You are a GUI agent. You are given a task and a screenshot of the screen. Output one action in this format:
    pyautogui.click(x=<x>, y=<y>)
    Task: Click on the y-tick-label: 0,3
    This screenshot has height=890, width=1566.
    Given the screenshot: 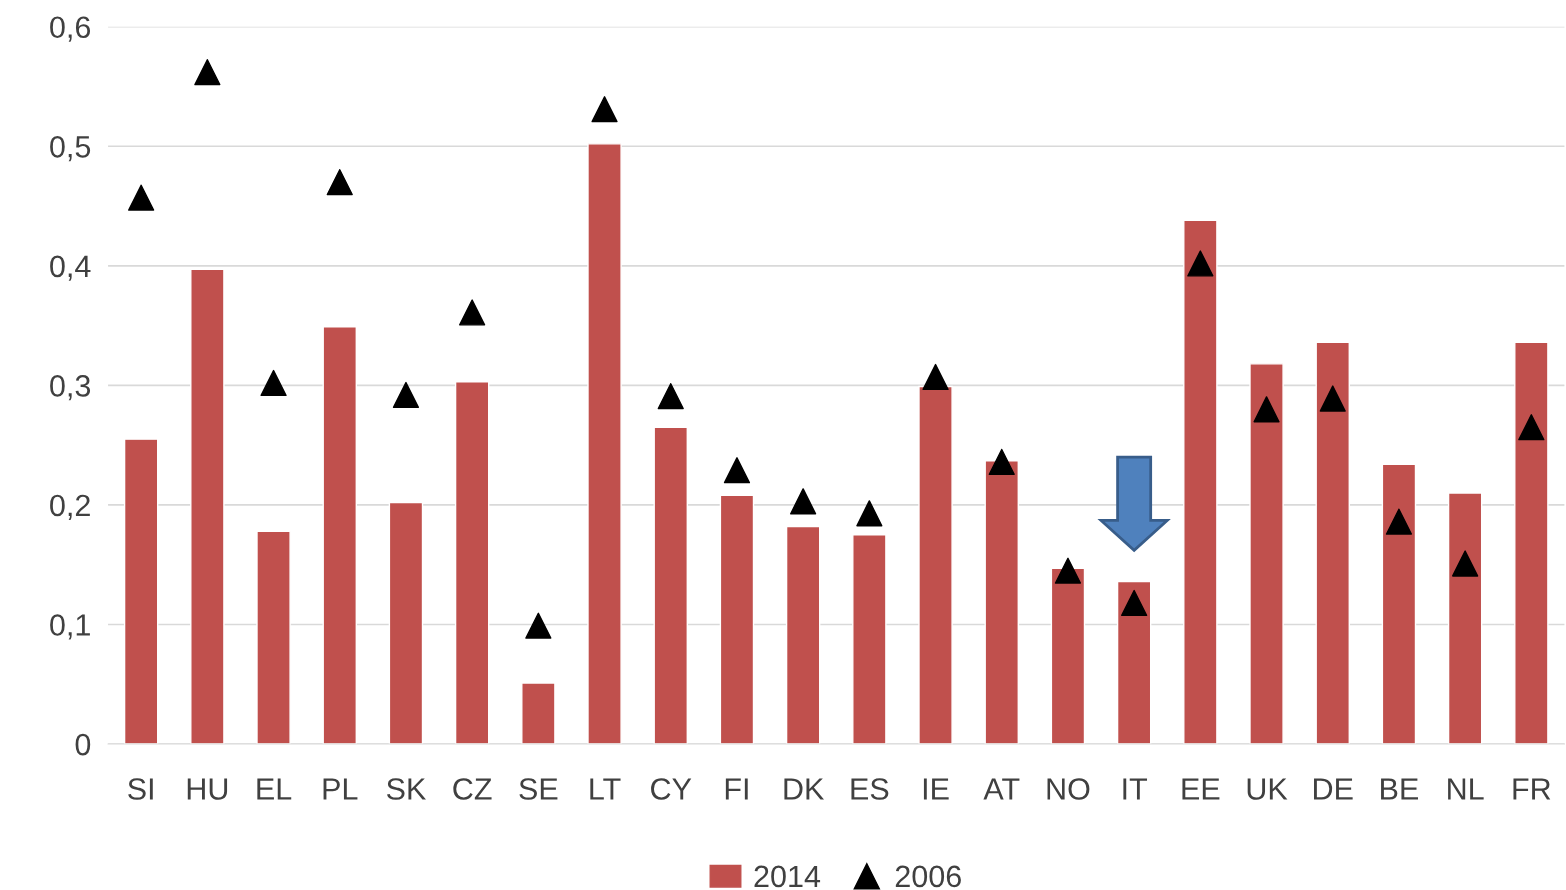 What is the action you would take?
    pyautogui.click(x=70, y=388)
    